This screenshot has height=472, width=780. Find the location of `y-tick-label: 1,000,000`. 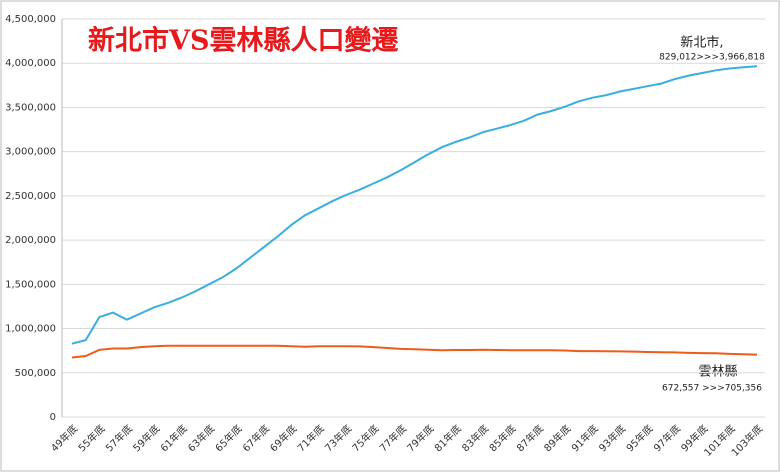

y-tick-label: 1,000,000 is located at coordinates (30, 329).